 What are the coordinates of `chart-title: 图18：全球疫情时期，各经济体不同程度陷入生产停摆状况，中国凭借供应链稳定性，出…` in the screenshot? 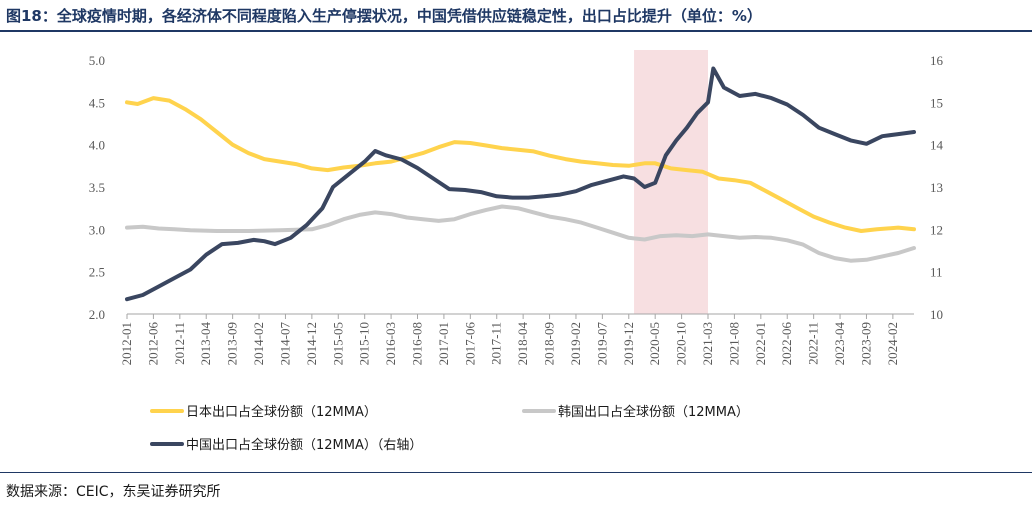 It's located at (384, 16).